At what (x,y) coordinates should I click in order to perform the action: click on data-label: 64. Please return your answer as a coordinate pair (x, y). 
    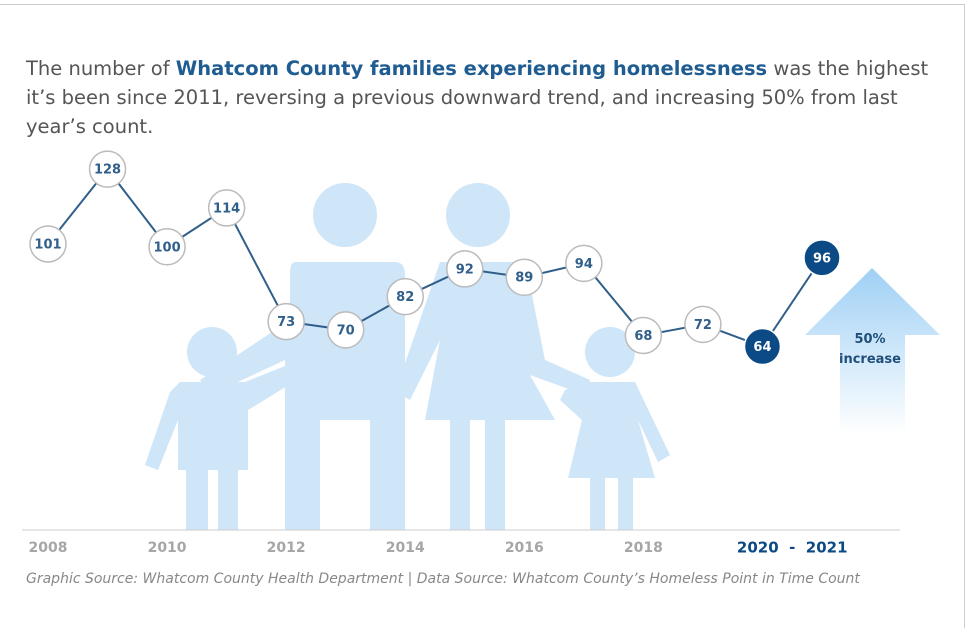
    Looking at the image, I should click on (762, 347).